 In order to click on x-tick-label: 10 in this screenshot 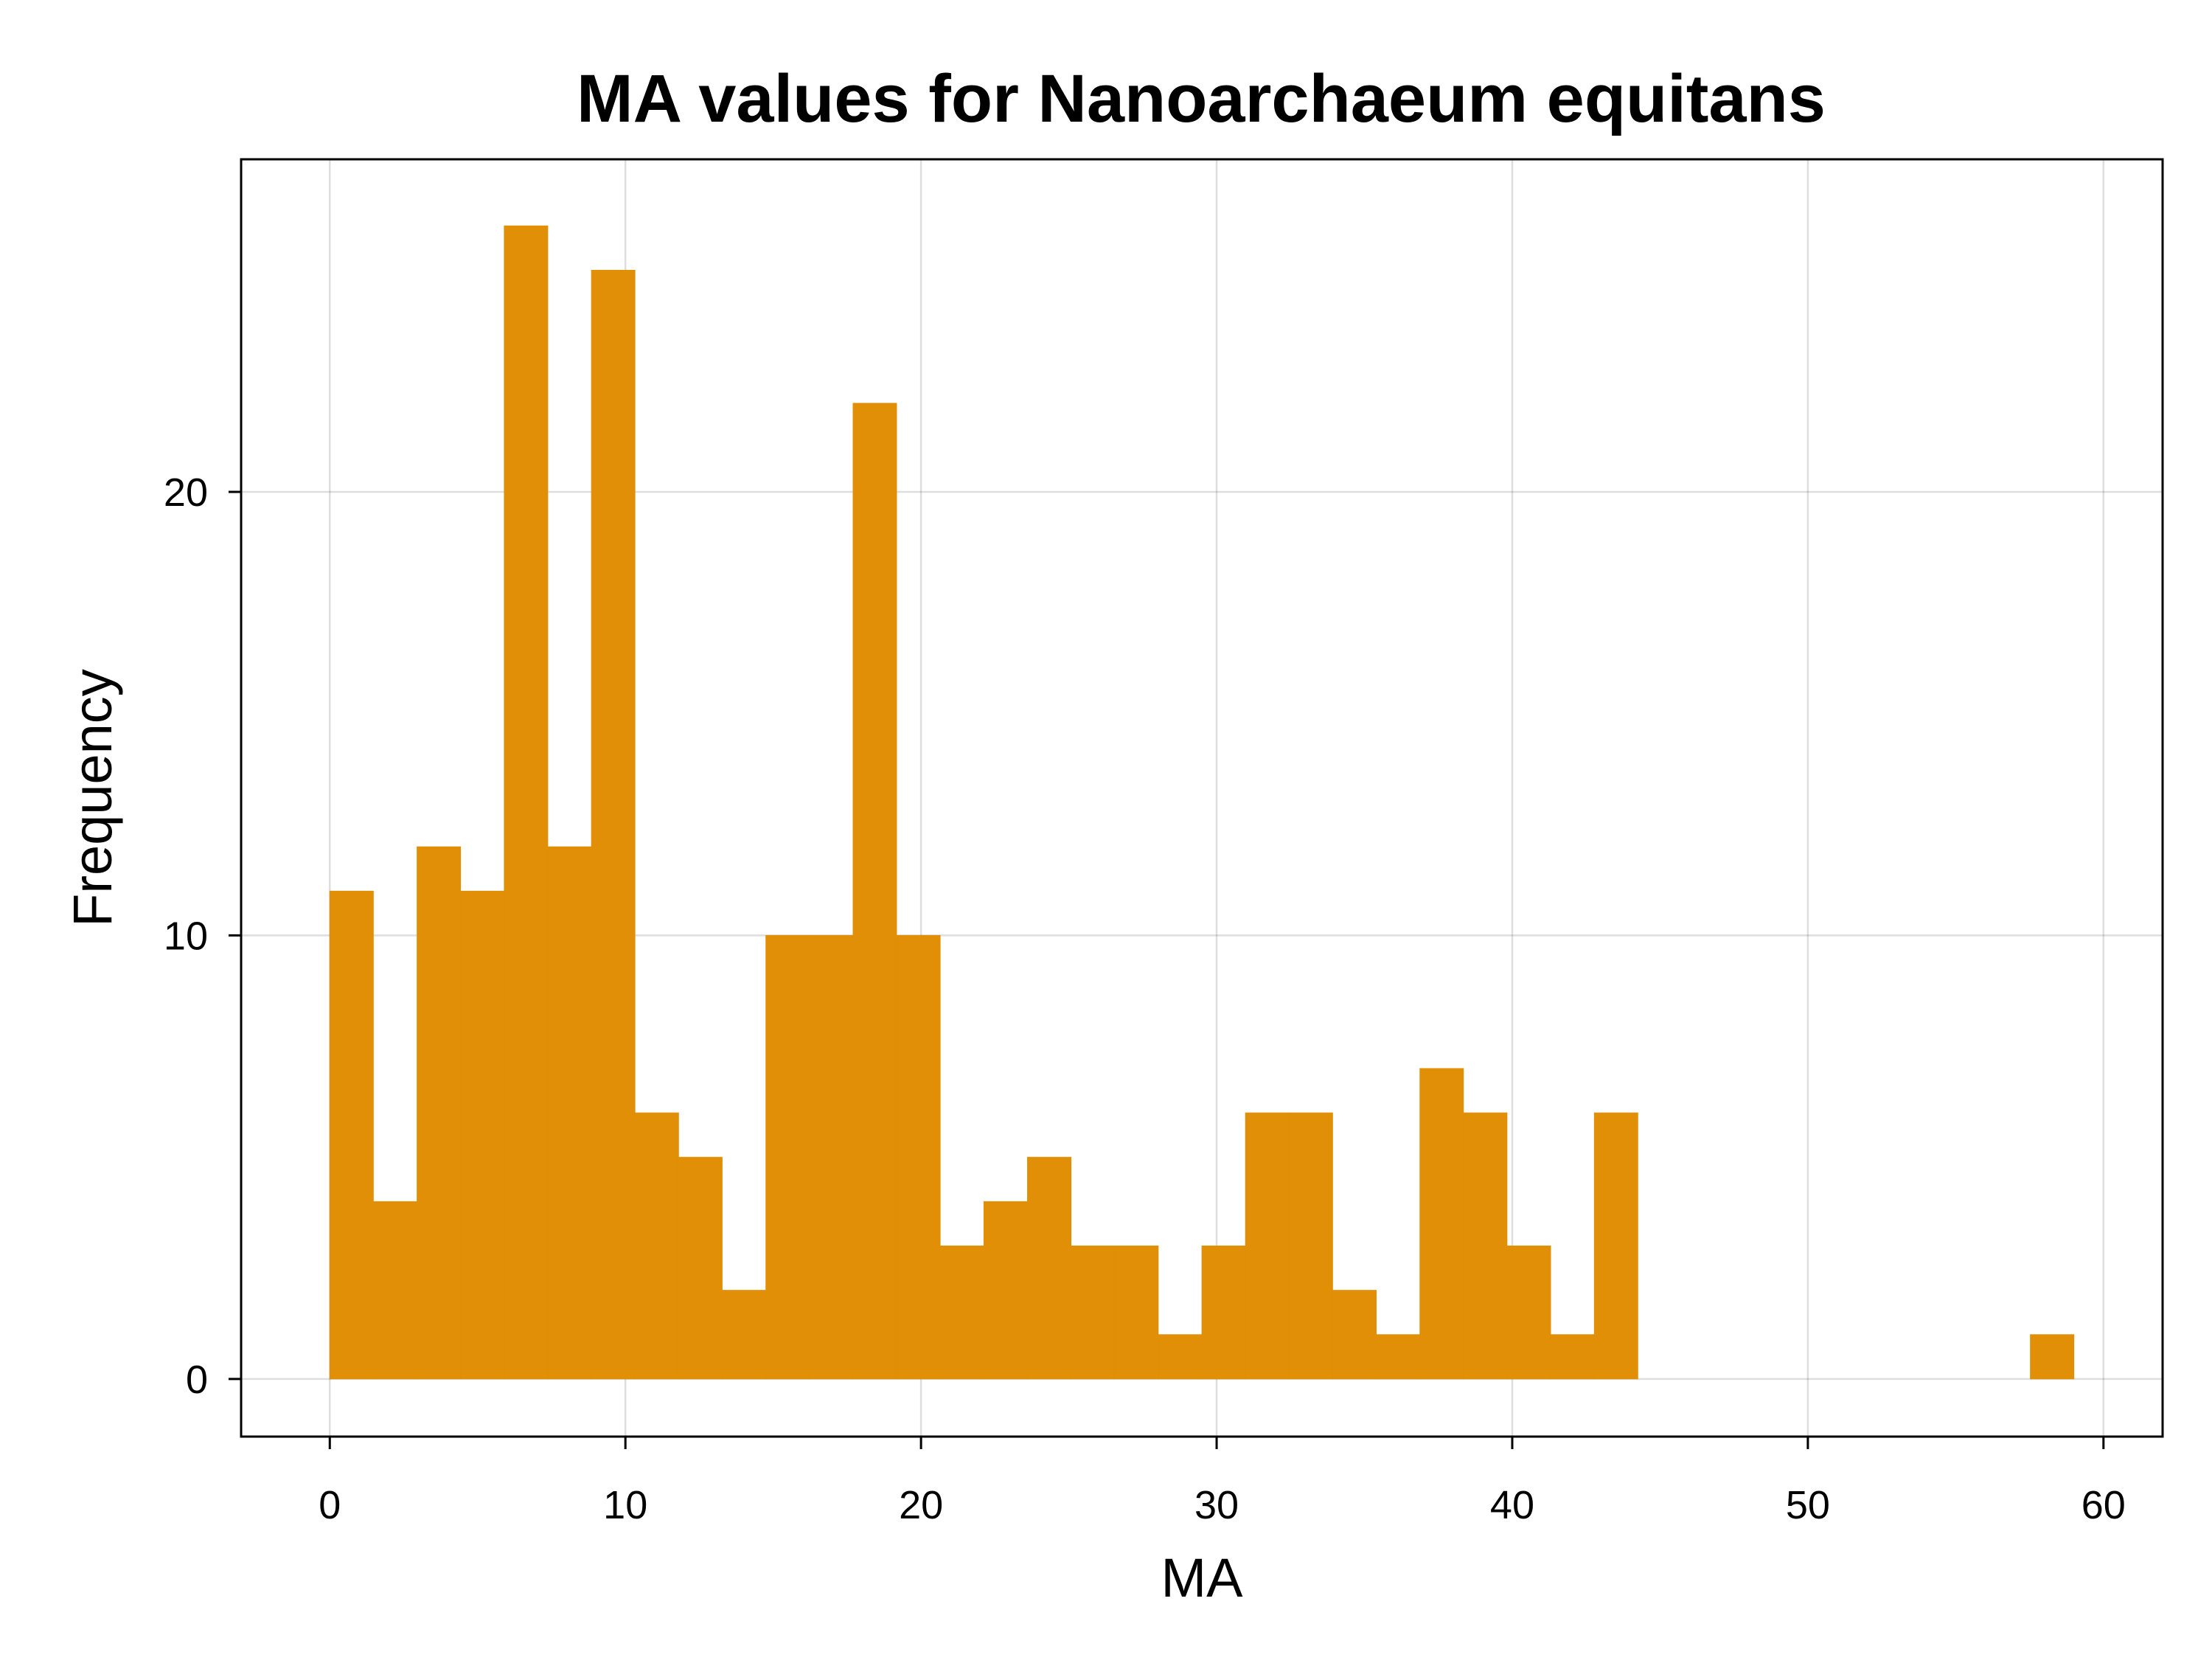, I will do `click(625, 1505)`.